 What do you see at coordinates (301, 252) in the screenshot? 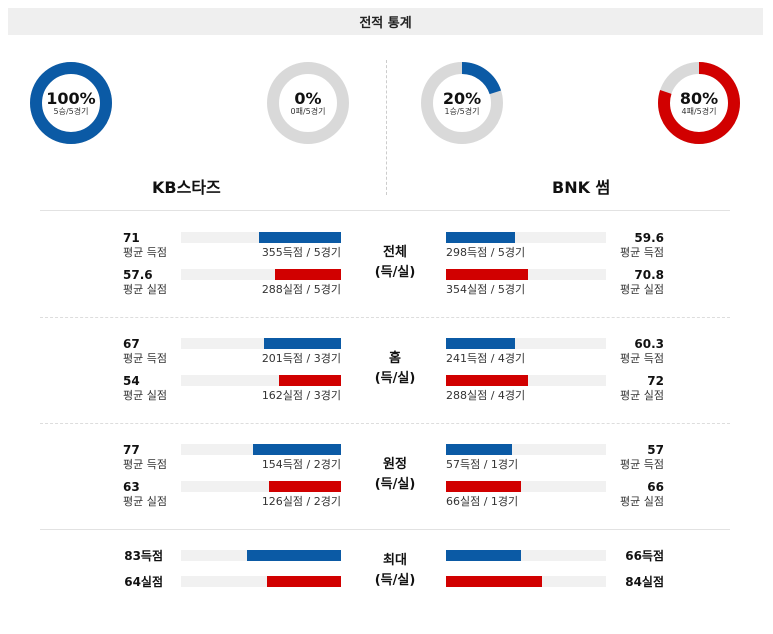
I see `left-caption: 355득점 / 5경기` at bounding box center [301, 252].